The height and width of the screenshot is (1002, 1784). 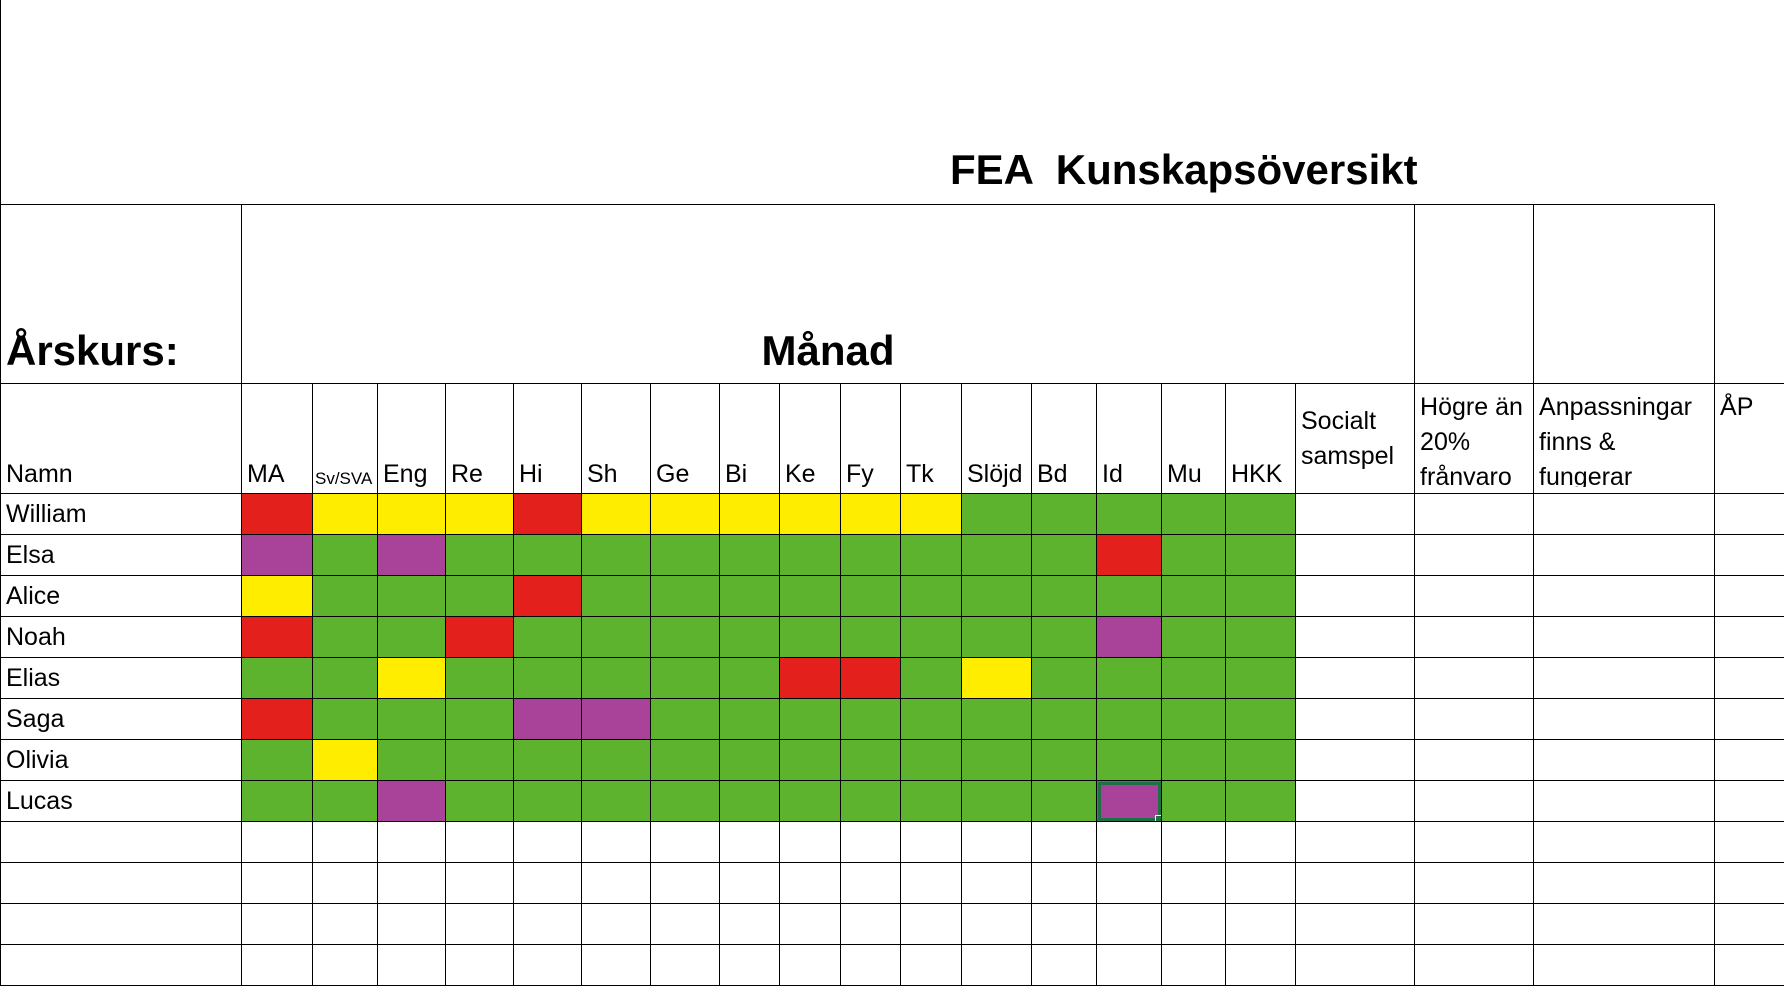 What do you see at coordinates (121, 719) in the screenshot?
I see `student-name: Saga` at bounding box center [121, 719].